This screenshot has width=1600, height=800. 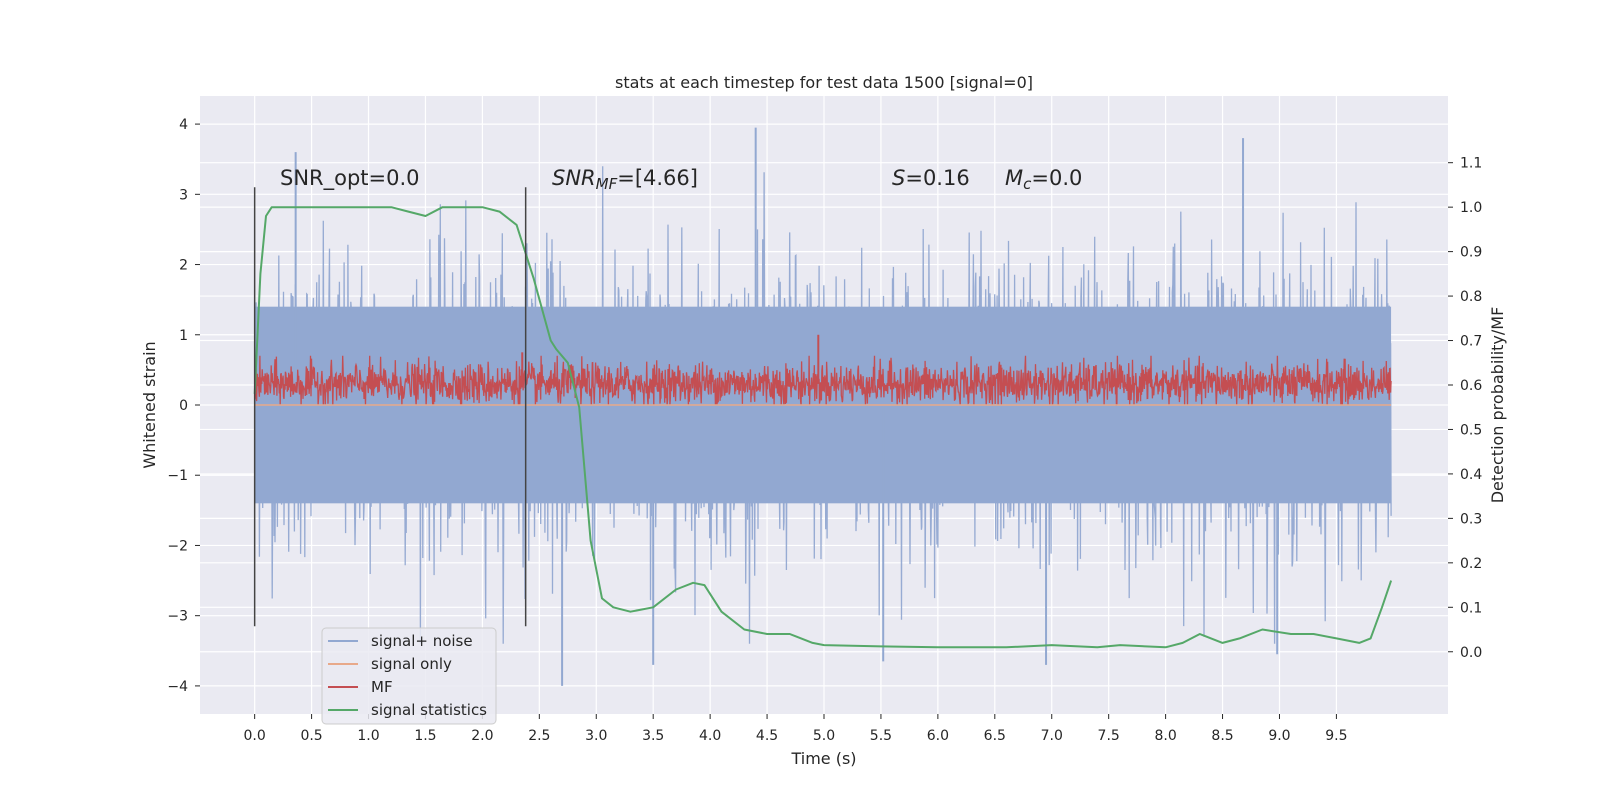 What do you see at coordinates (382, 687) in the screenshot?
I see `legend-label-mf: MF` at bounding box center [382, 687].